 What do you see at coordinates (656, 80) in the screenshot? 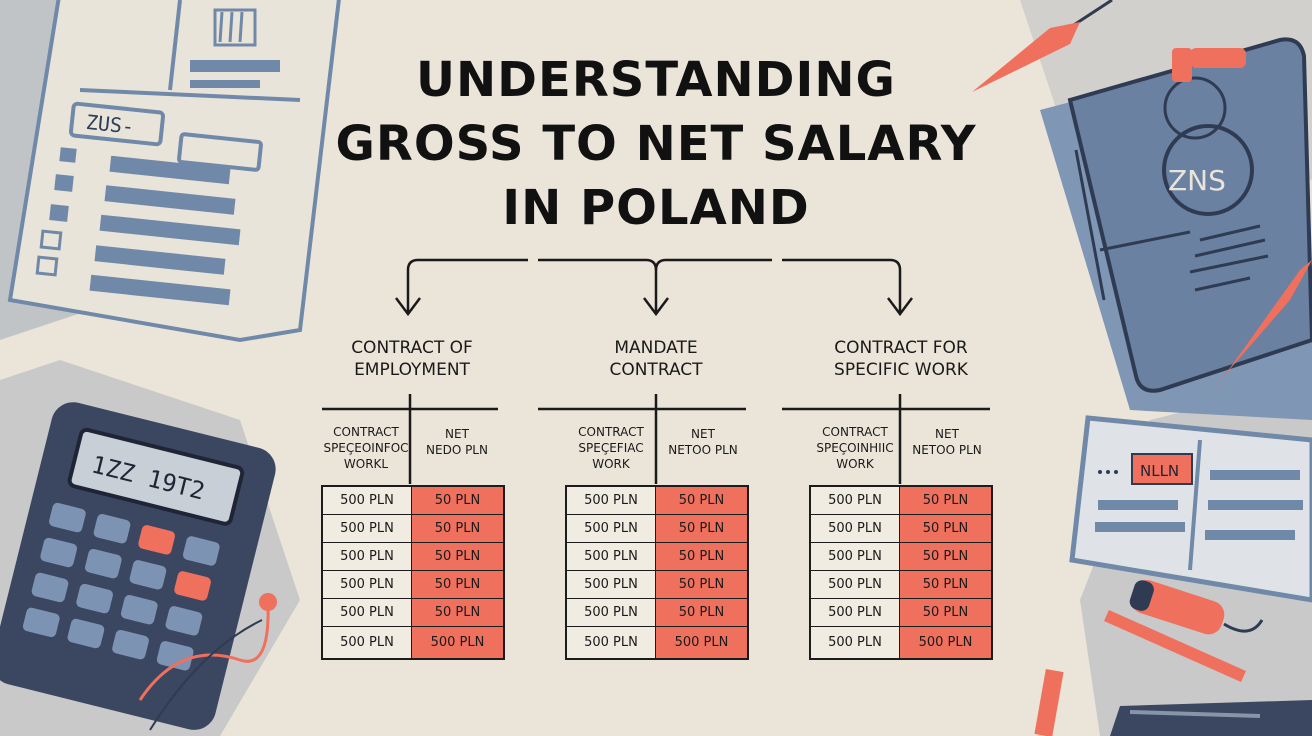
I see `title-line-1: UNDERSTANDING` at bounding box center [656, 80].